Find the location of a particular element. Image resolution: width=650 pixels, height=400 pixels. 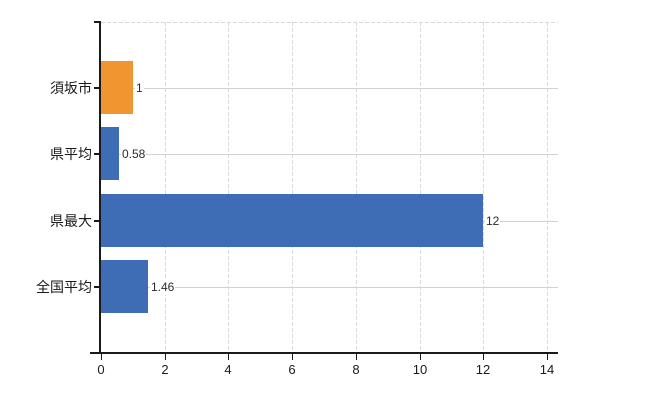

x-tick-label: 8 is located at coordinates (356, 369).